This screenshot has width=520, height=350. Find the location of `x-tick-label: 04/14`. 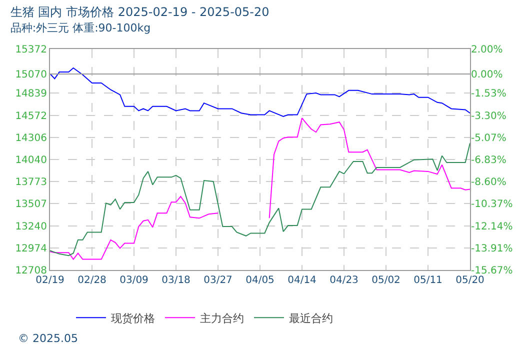

x-tick-label: 04/14 is located at coordinates (302, 280).